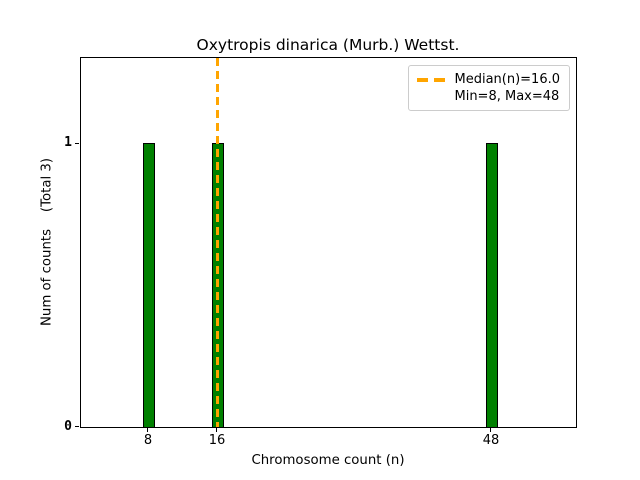 The width and height of the screenshot is (640, 480). I want to click on legend-marker-spacer, so click(431, 97).